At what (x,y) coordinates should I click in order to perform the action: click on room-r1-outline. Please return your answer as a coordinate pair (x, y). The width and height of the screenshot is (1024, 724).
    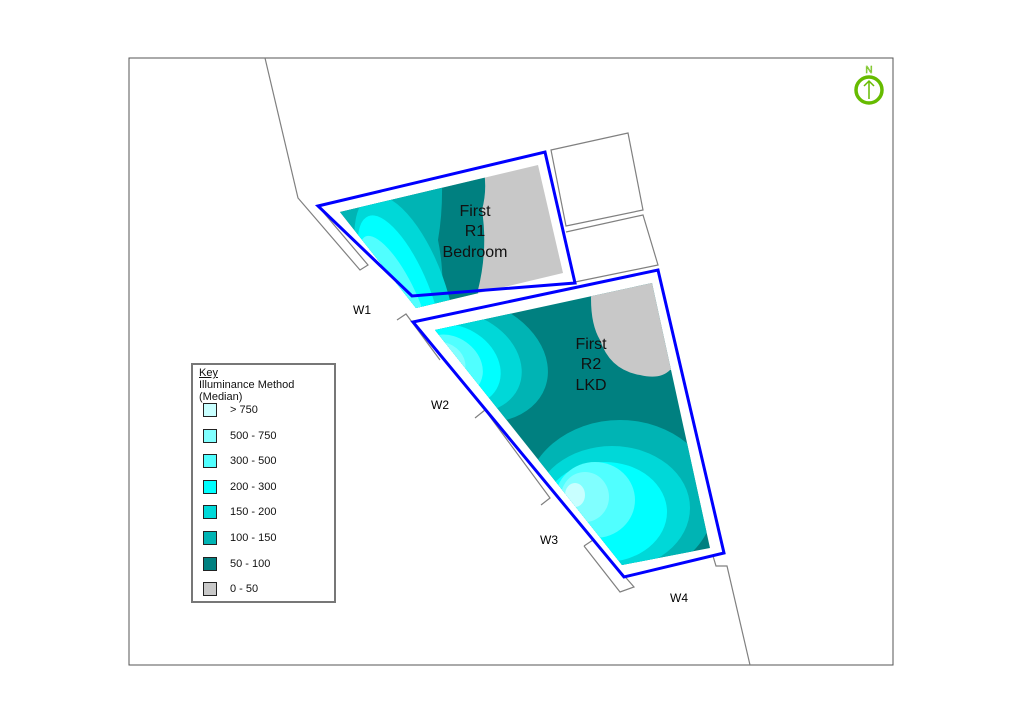
    Looking at the image, I should click on (445, 224).